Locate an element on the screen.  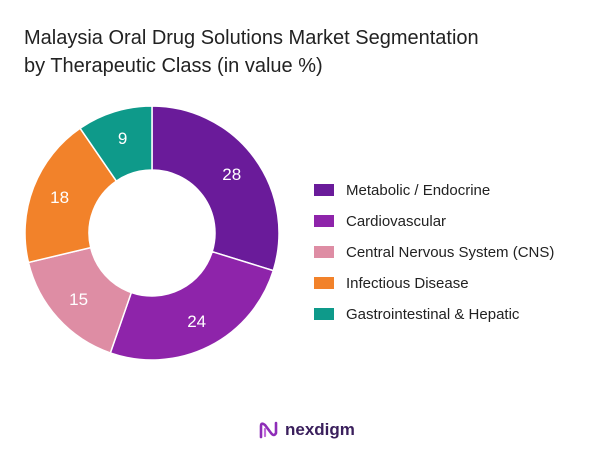
legend-label: Central Nervous System (CNS) is located at coordinates (450, 252).